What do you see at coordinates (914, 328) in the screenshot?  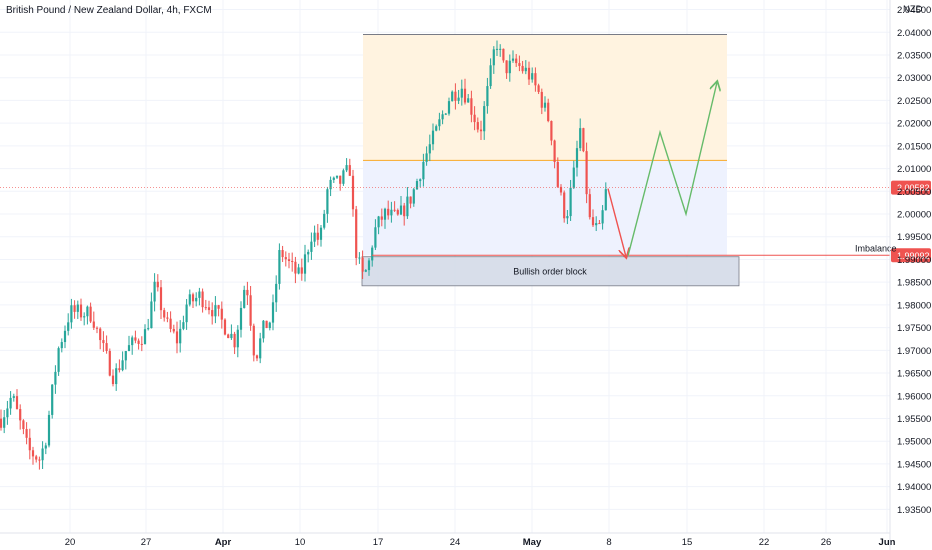 I see `y-tick-label: 1.97500` at bounding box center [914, 328].